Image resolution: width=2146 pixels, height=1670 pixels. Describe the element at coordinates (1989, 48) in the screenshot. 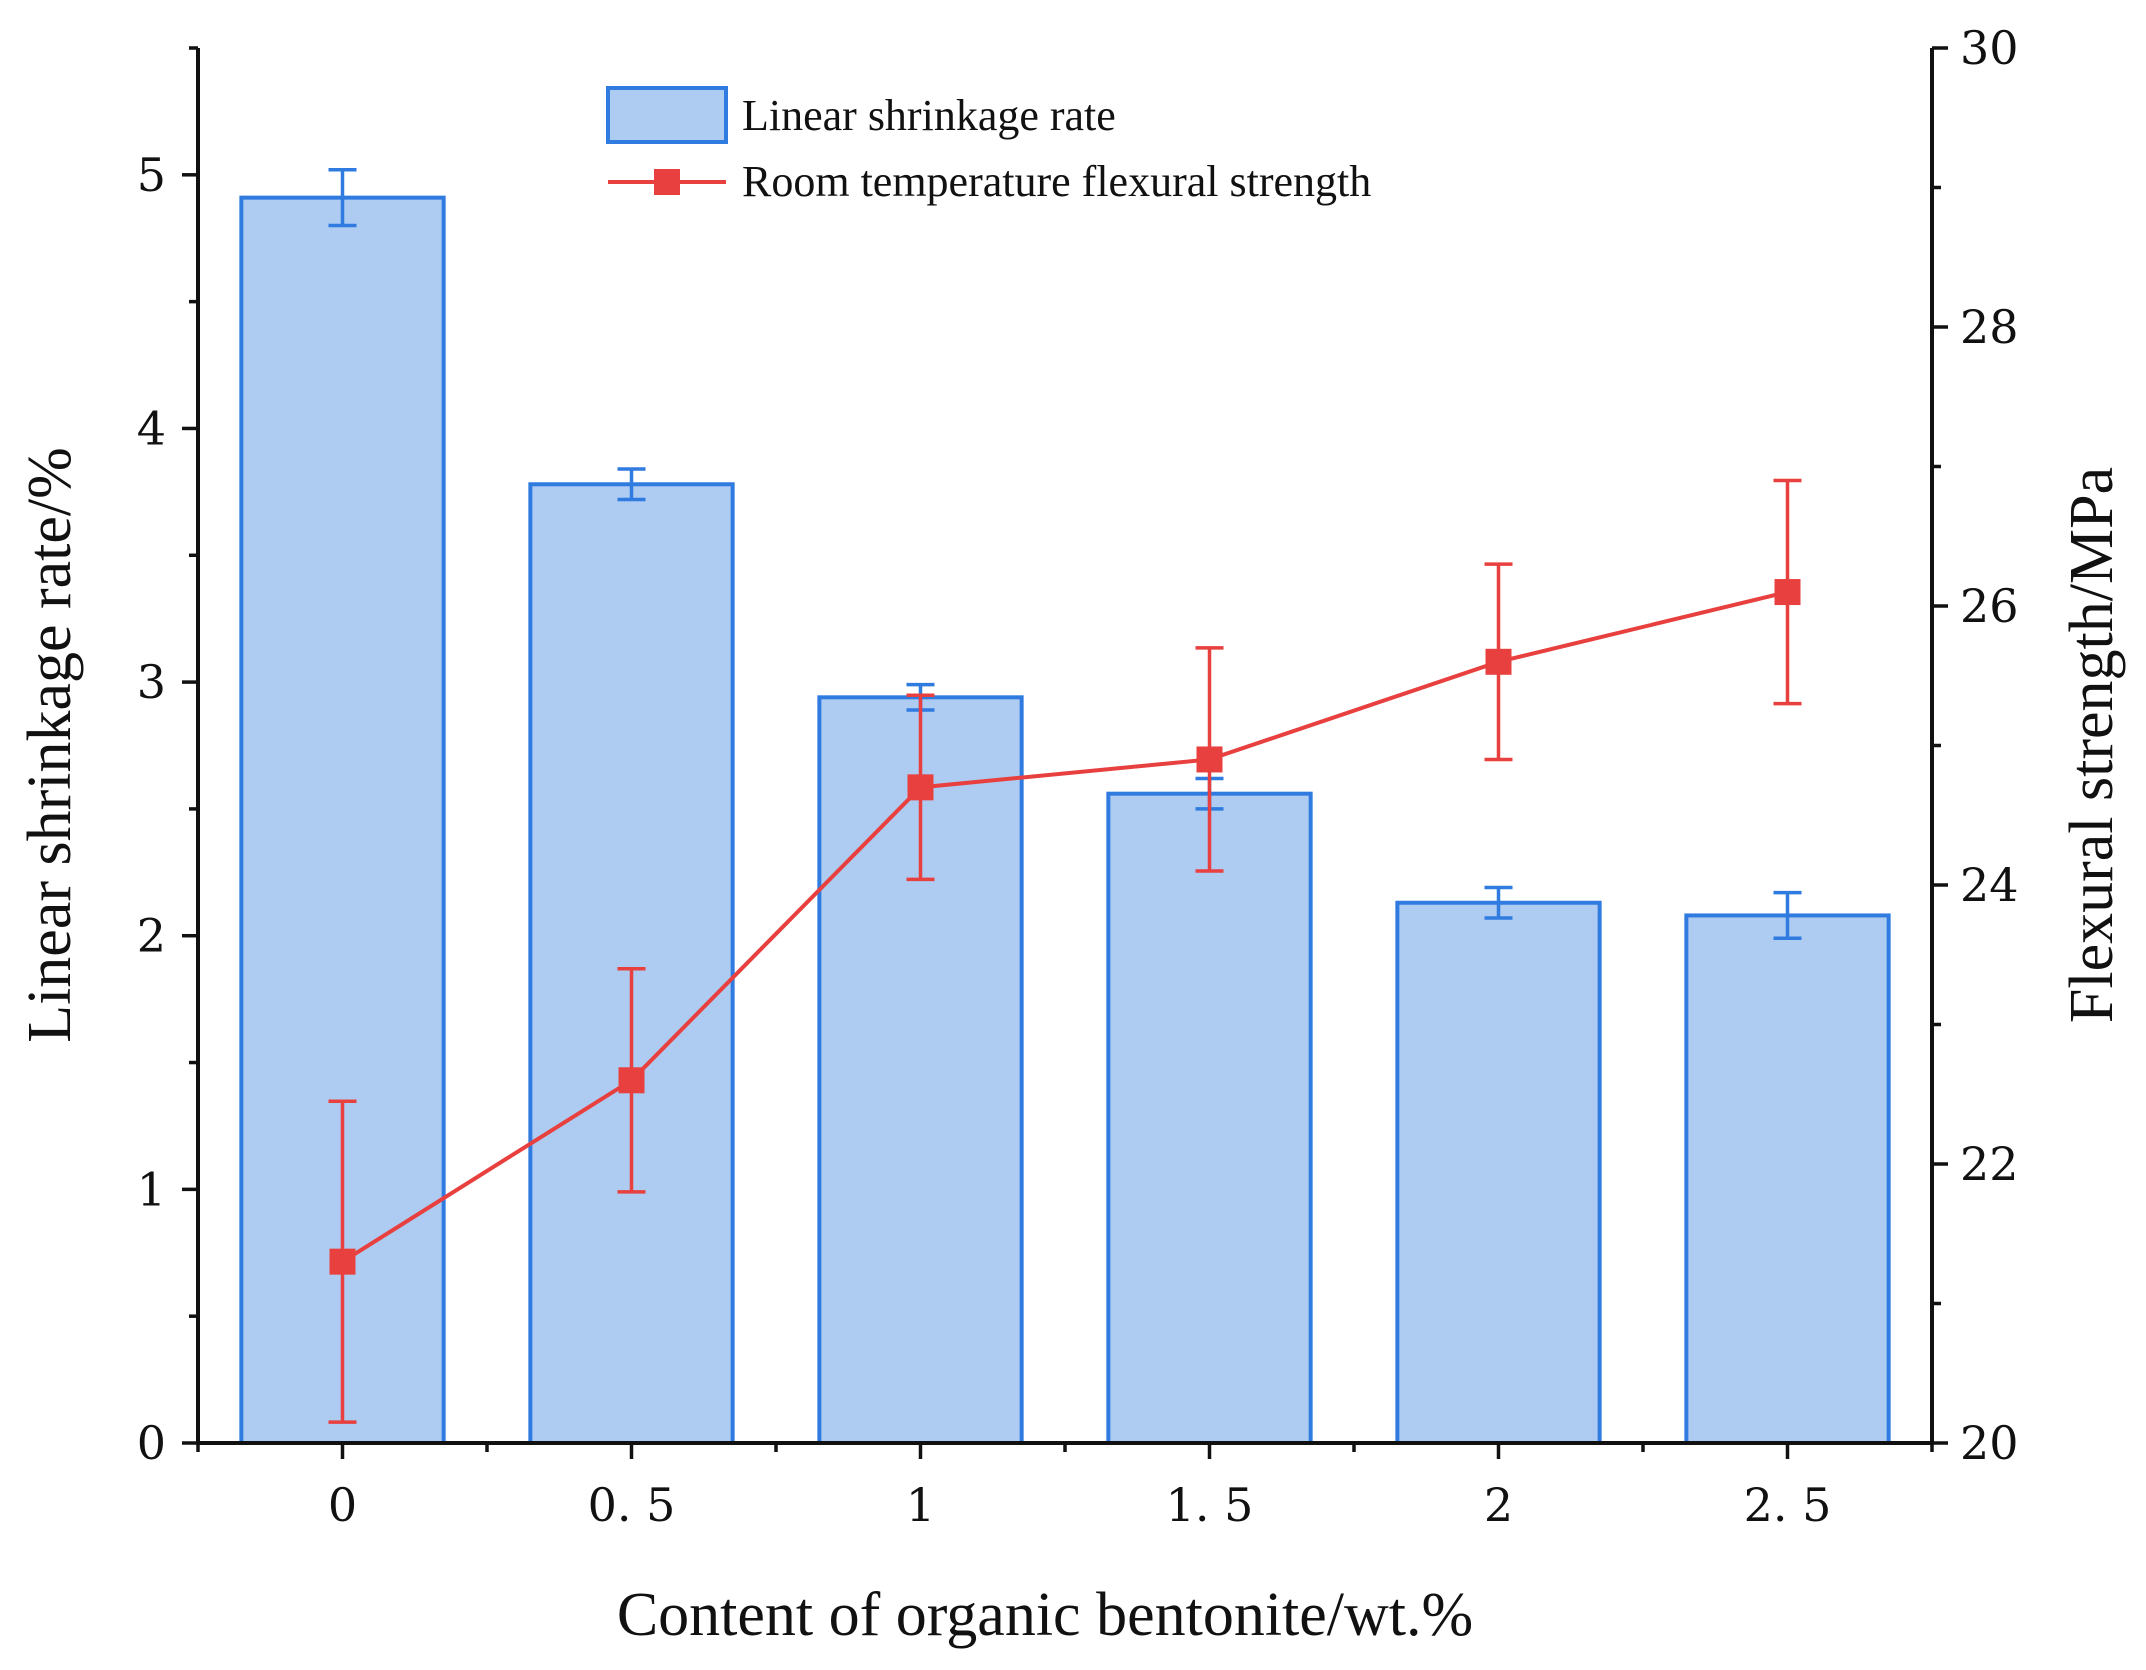

I see `right-tick-label: 30` at that location.